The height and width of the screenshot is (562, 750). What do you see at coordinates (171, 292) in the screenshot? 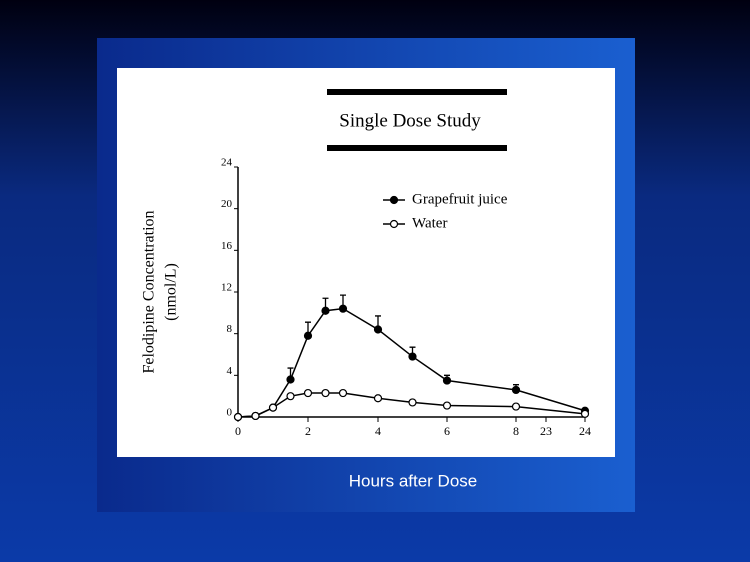
I see `y-axis-label: (nmol/L)` at bounding box center [171, 292].